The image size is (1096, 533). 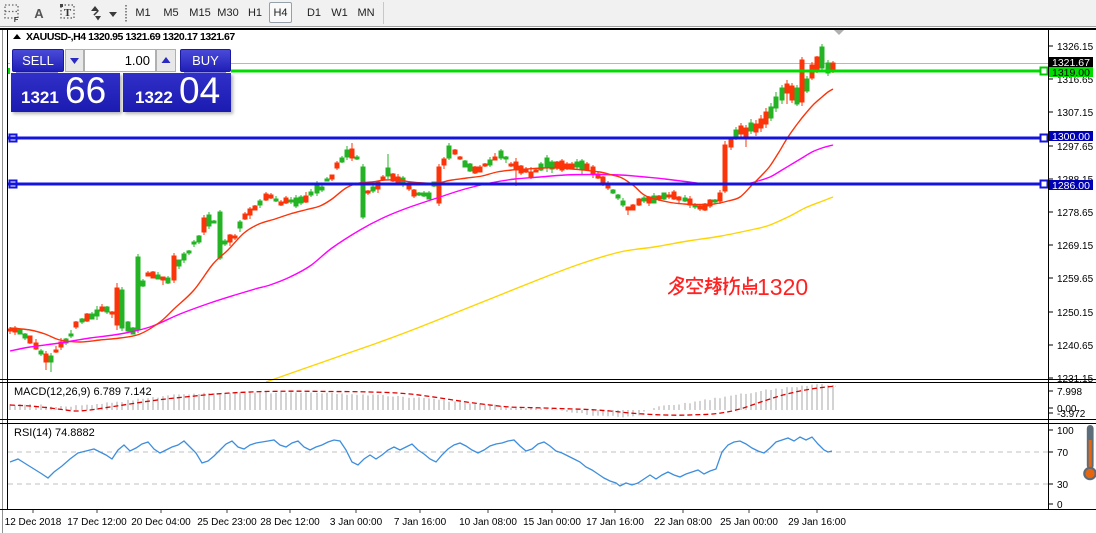 I want to click on svg-text: 0, so click(x=1060, y=505).